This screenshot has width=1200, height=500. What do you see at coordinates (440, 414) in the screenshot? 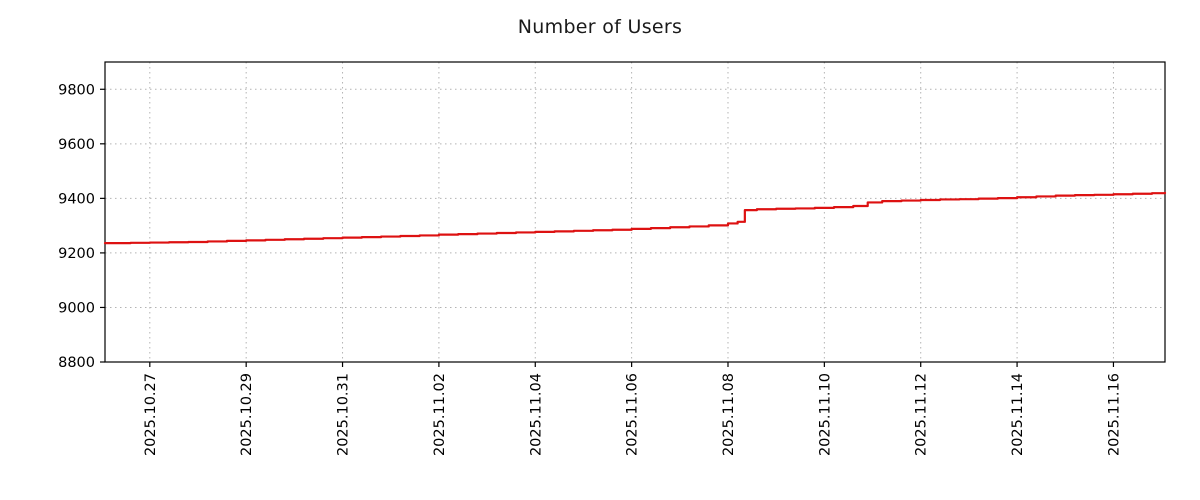
I see `x-tick-label: 2025.11.02` at bounding box center [440, 414].